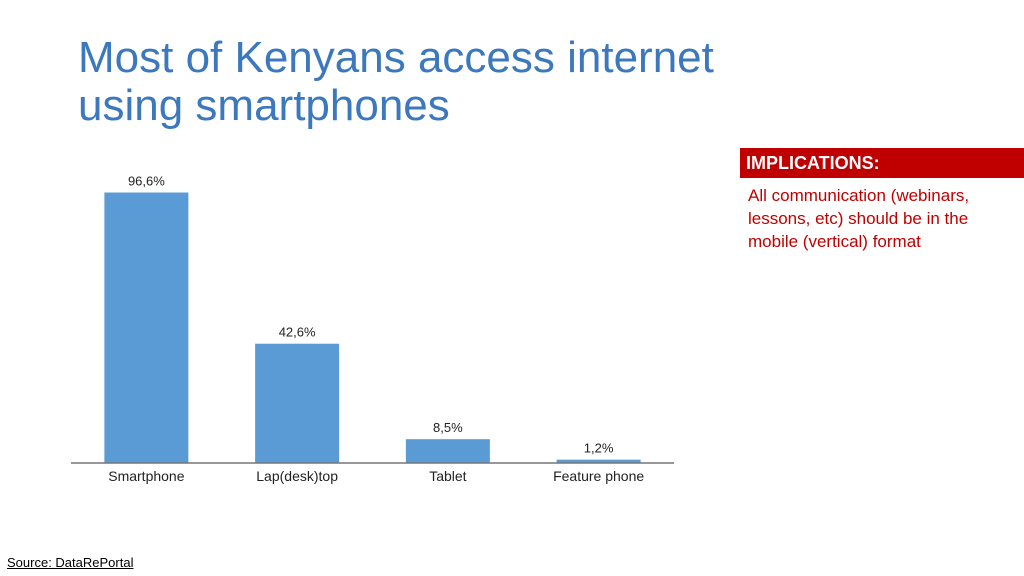  I want to click on implications-header: IMPLICATIONS:, so click(882, 163).